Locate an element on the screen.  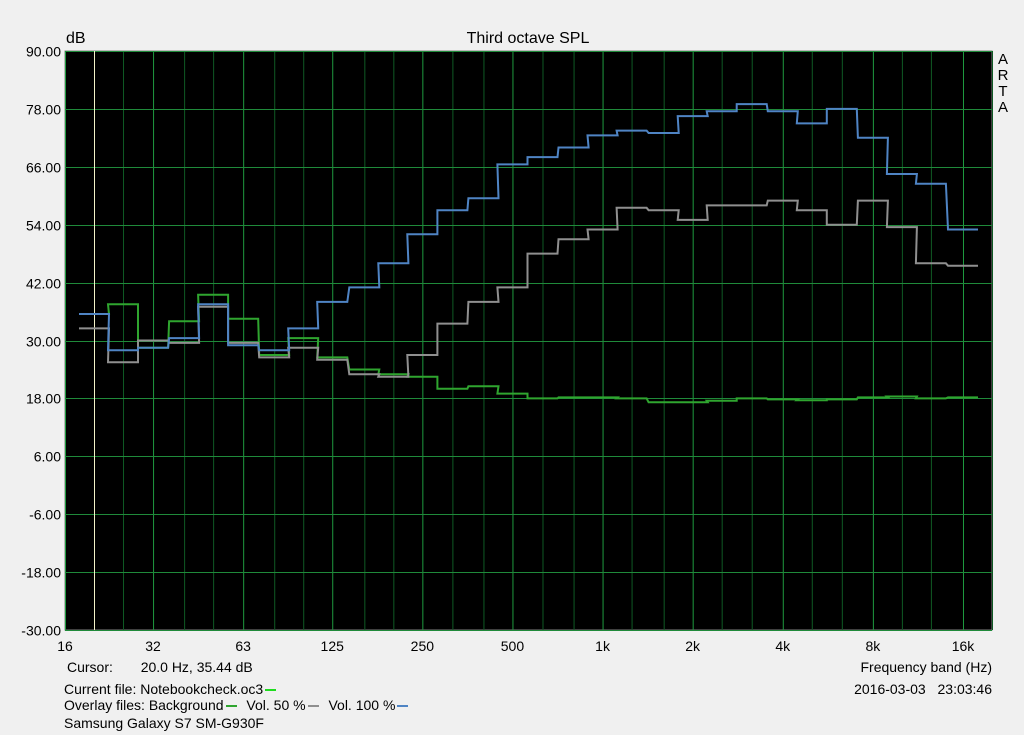
x-tick-label: 4k is located at coordinates (783, 646).